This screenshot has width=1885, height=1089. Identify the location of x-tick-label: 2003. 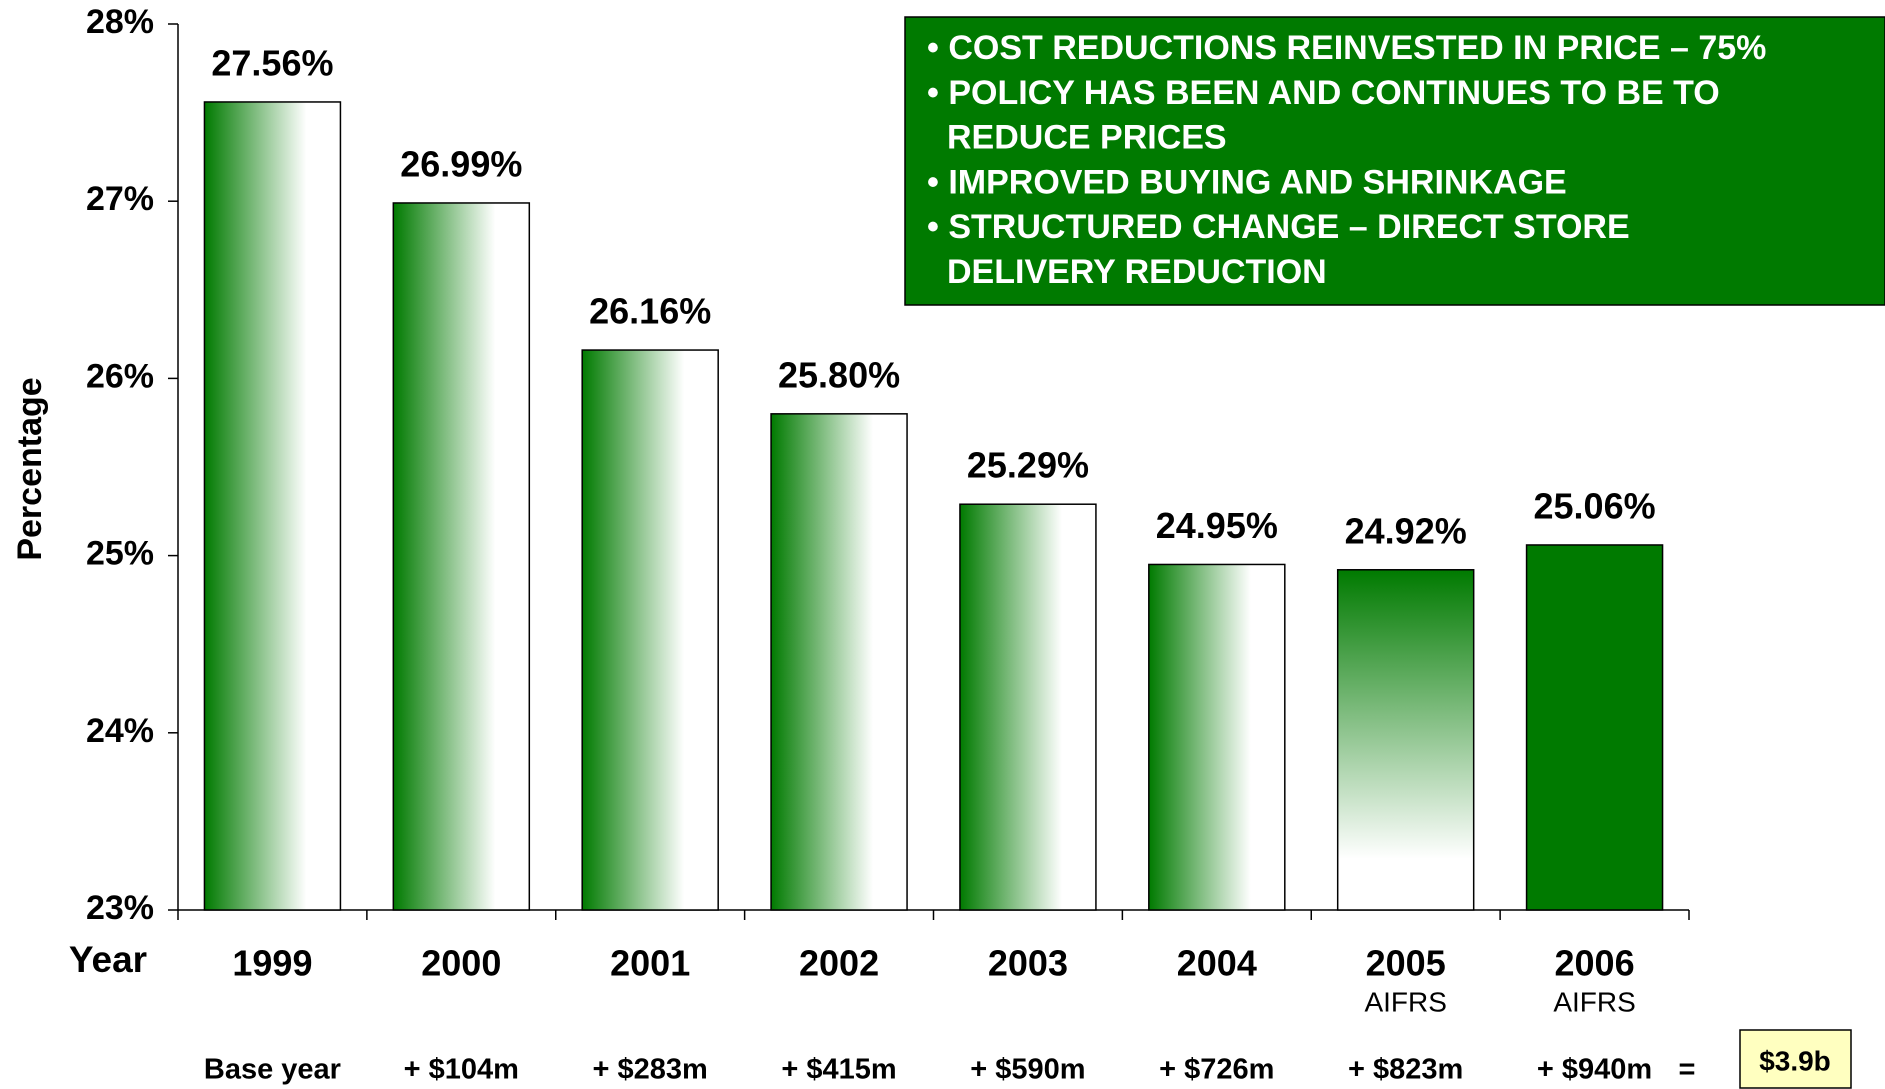
(1028, 963).